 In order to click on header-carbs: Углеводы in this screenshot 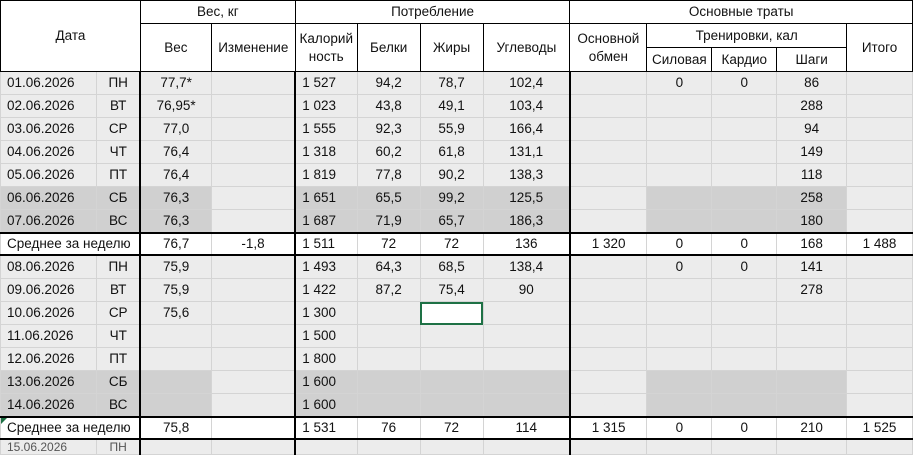, I will do `click(526, 47)`.